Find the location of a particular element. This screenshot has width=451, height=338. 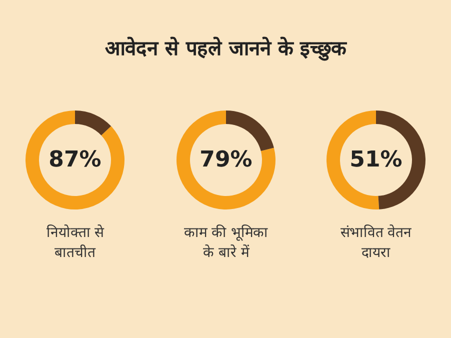

text: काम की भूमिका के बारे में is located at coordinates (226, 242).